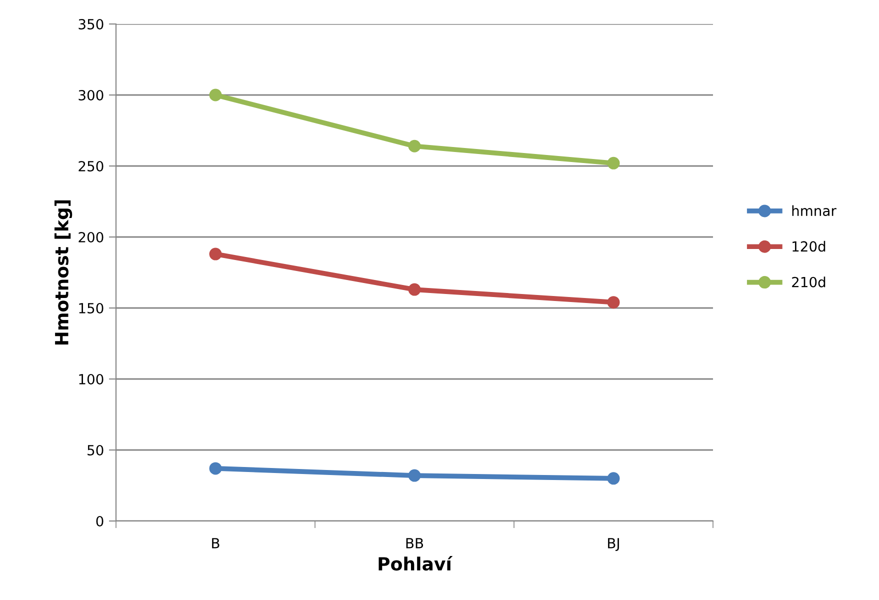 This screenshot has width=879, height=600. What do you see at coordinates (809, 282) in the screenshot?
I see `legend-label: 210d` at bounding box center [809, 282].